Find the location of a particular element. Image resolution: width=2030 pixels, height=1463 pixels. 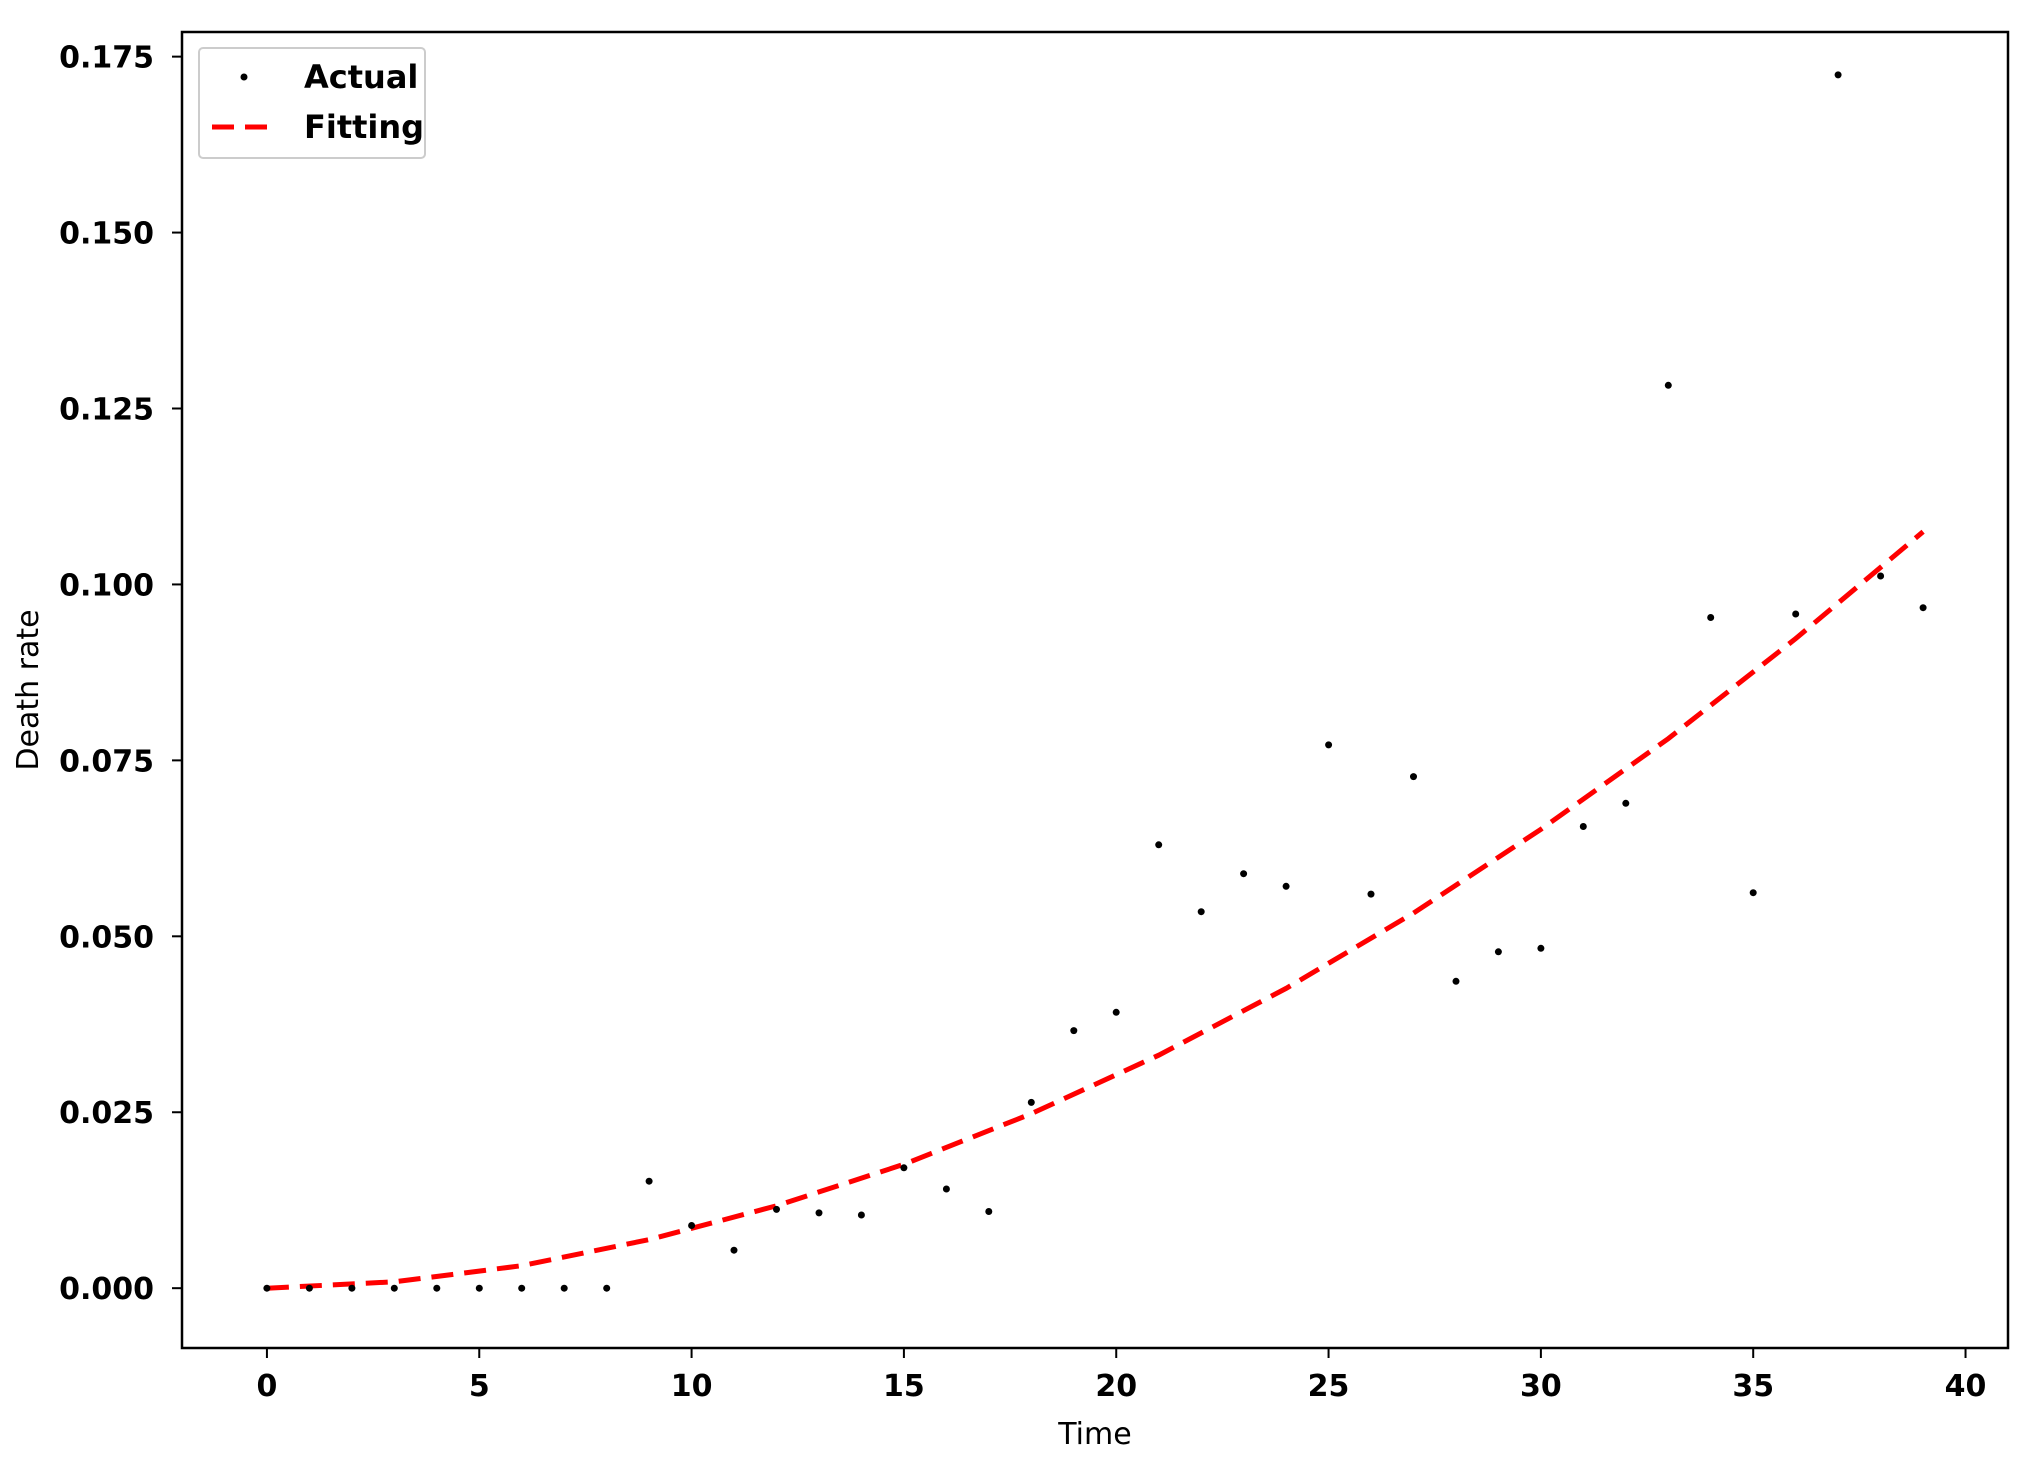

x-tick-label: 15 is located at coordinates (904, 1386).